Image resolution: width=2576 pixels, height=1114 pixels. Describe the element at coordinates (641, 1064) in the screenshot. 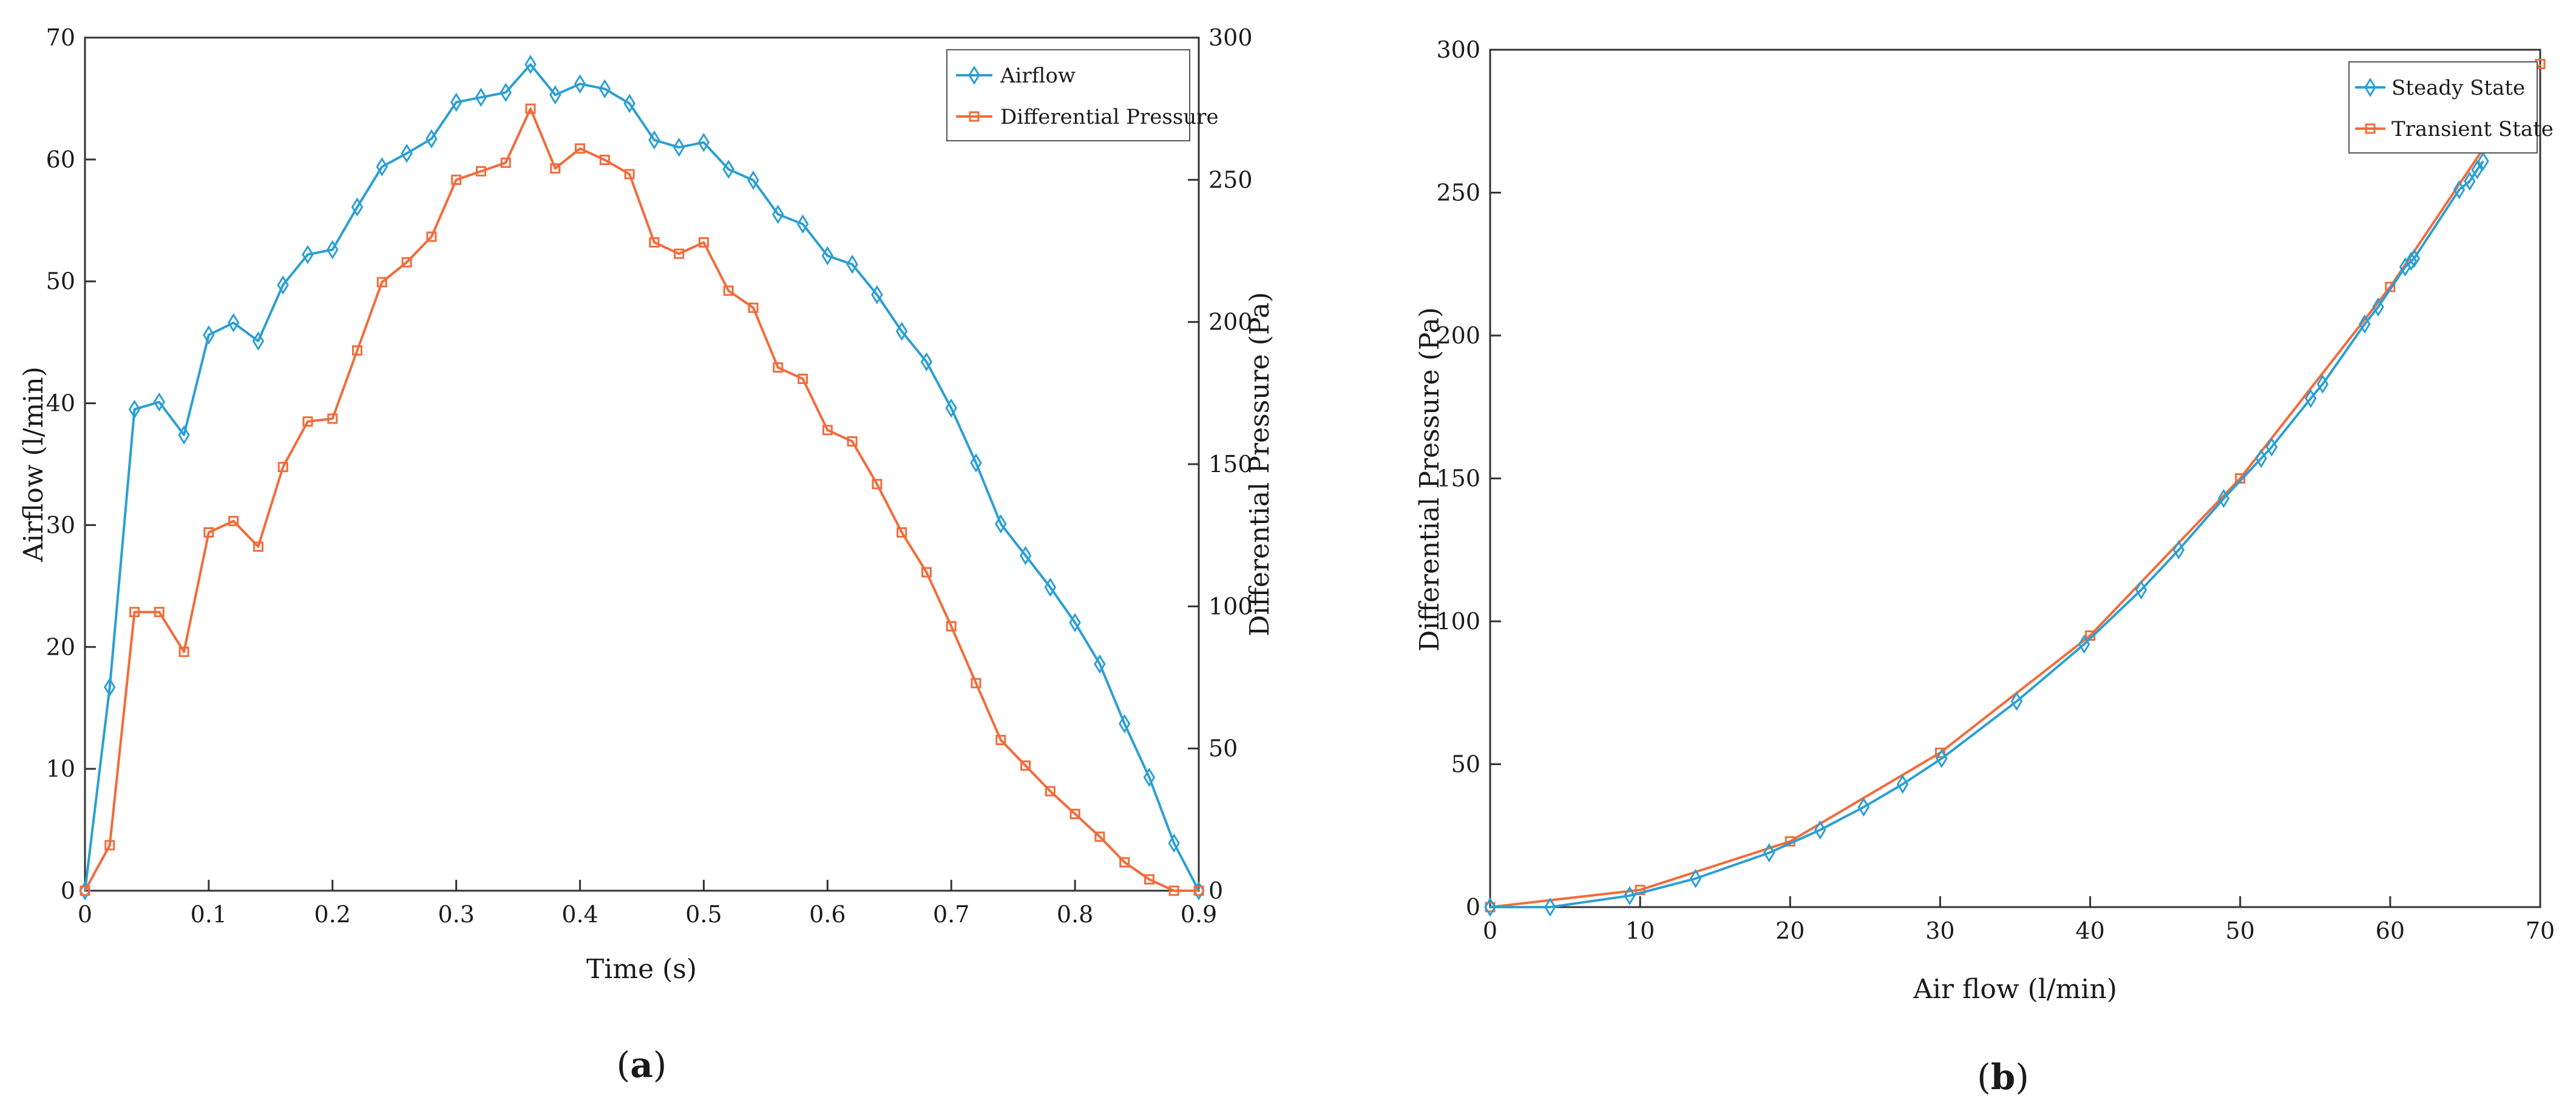

I see `panel-a-label-letter: a` at that location.